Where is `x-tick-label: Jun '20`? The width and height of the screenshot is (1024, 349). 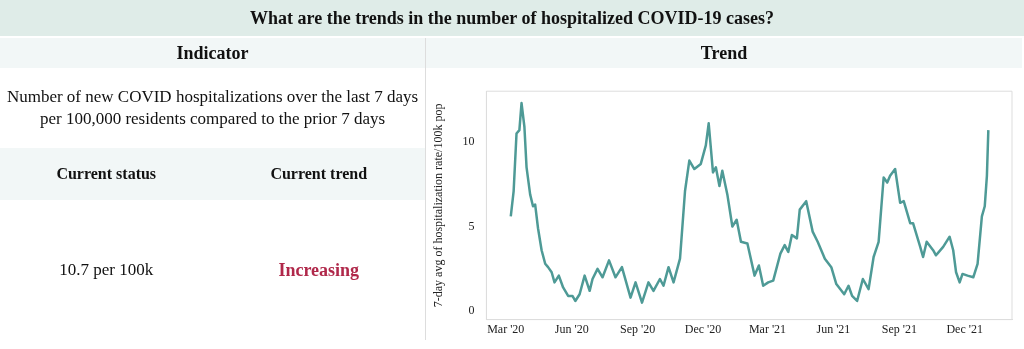 x-tick-label: Jun '20 is located at coordinates (571, 328).